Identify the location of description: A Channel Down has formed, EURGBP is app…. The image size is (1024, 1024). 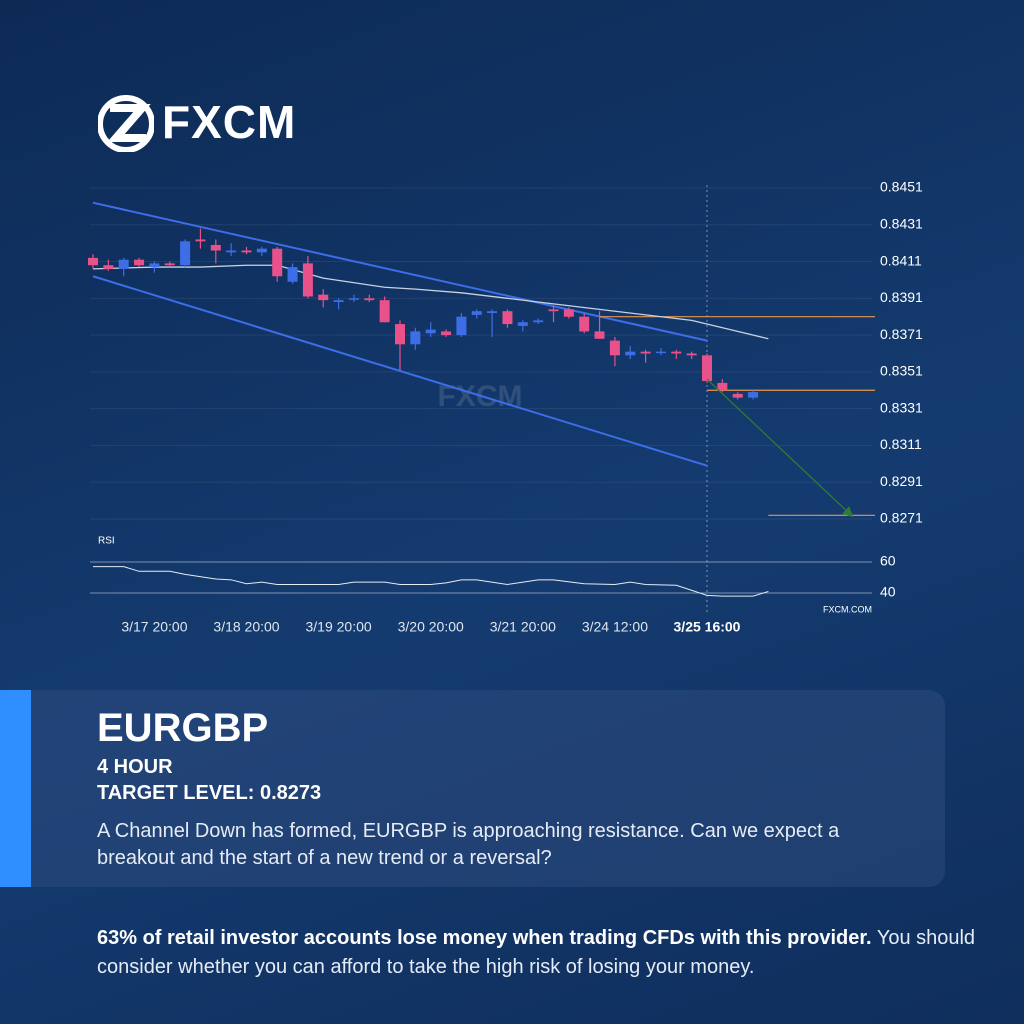
(468, 844).